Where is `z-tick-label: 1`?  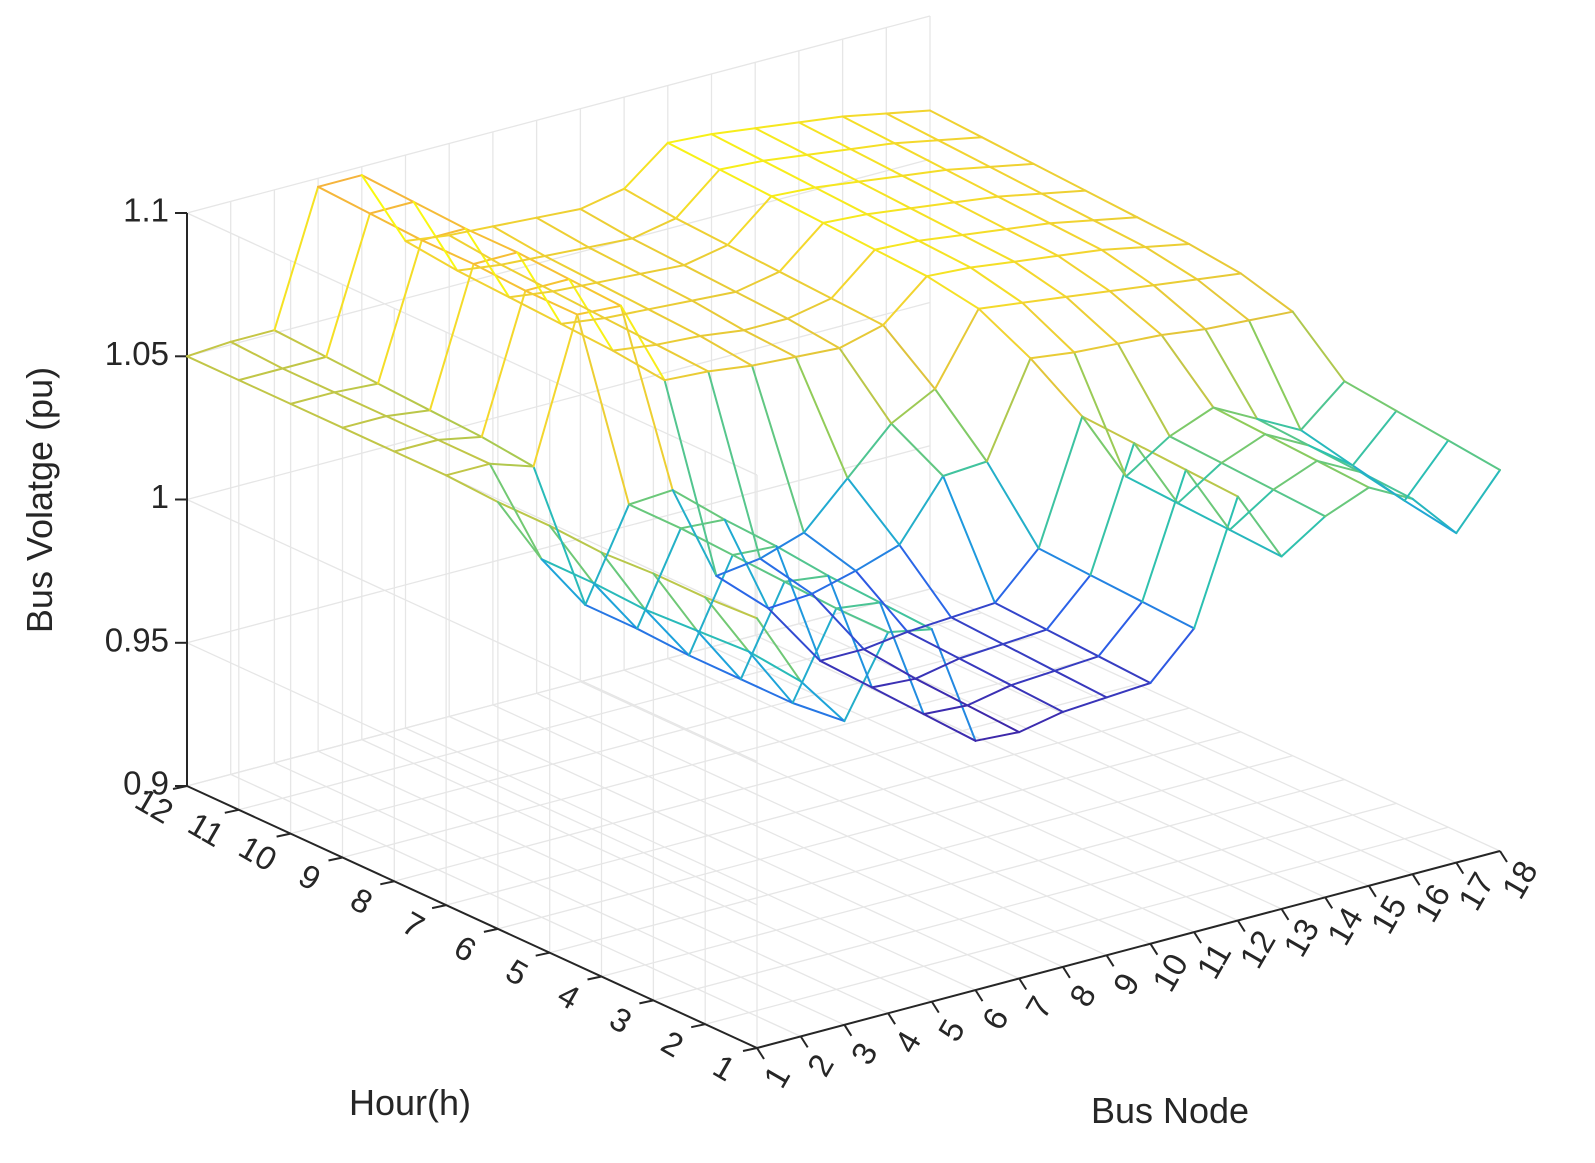
z-tick-label: 1 is located at coordinates (160, 496).